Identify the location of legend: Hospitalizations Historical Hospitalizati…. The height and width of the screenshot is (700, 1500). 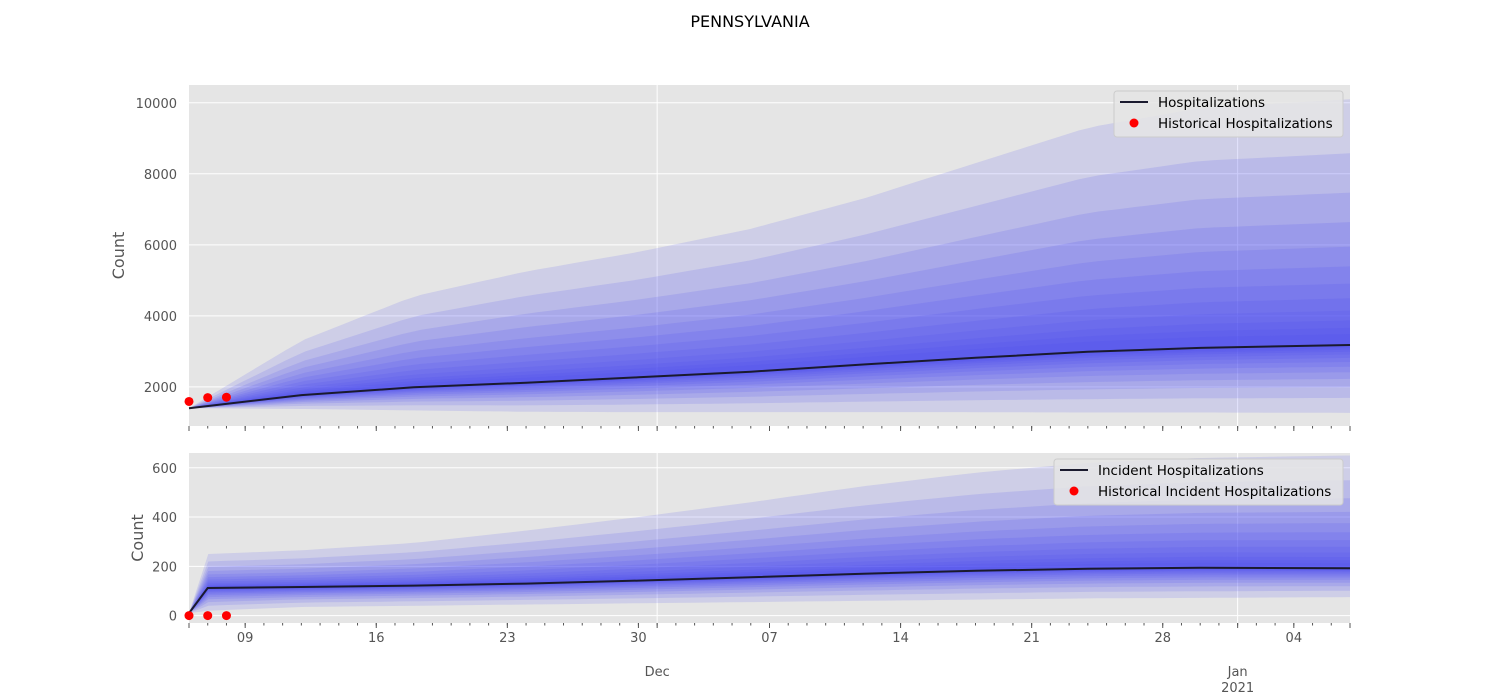
(1228, 114).